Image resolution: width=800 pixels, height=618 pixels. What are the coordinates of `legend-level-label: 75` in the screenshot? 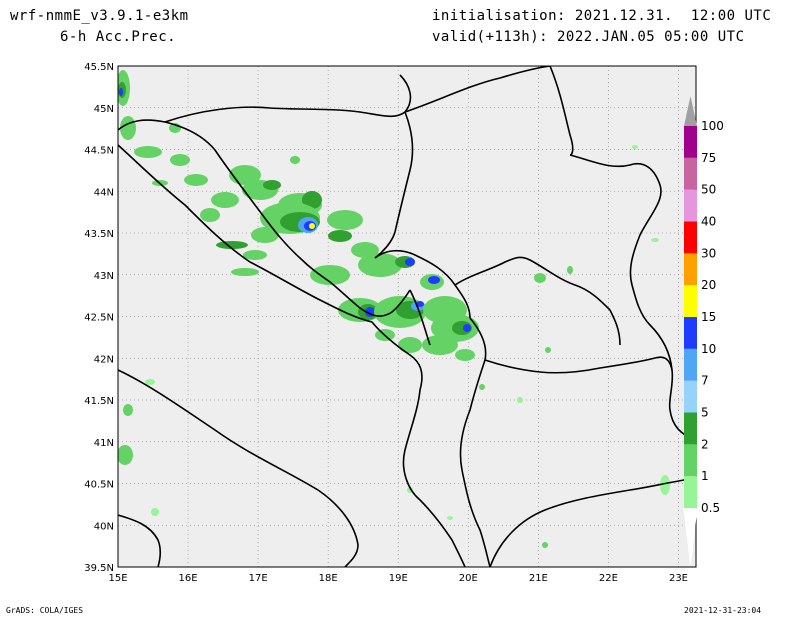 It's located at (708, 158).